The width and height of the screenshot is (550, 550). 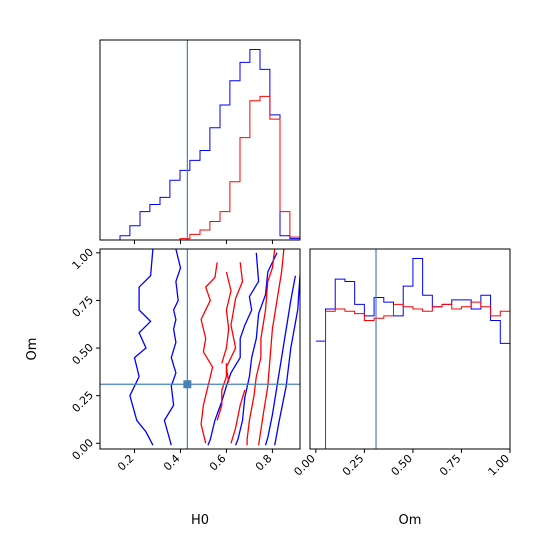 What do you see at coordinates (83, 259) in the screenshot?
I see `y-tick-label-5: 1.00` at bounding box center [83, 259].